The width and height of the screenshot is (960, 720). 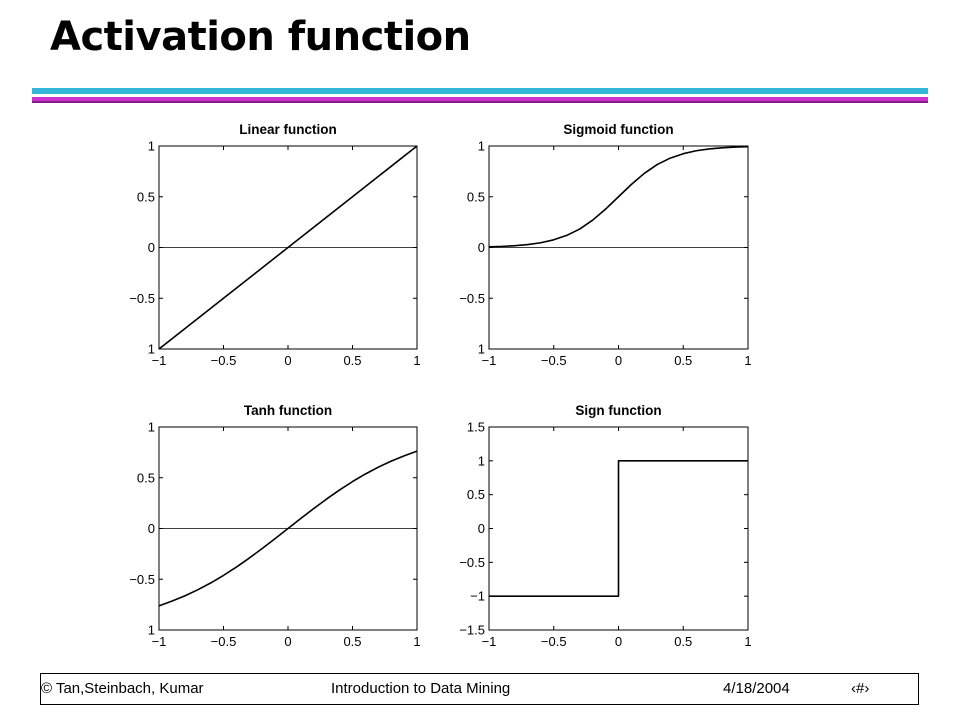 I want to click on title-rule-magenta, so click(x=480, y=99).